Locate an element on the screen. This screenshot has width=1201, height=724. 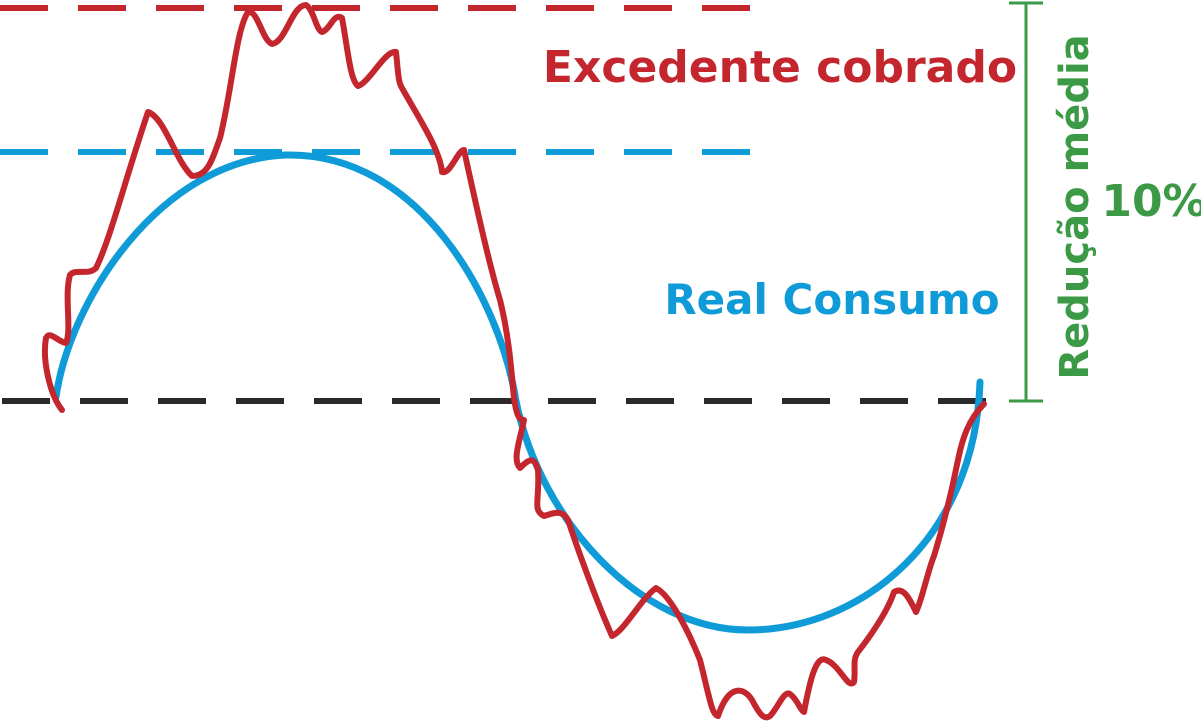
reduction-percent-label: 10% is located at coordinates (1151, 201).